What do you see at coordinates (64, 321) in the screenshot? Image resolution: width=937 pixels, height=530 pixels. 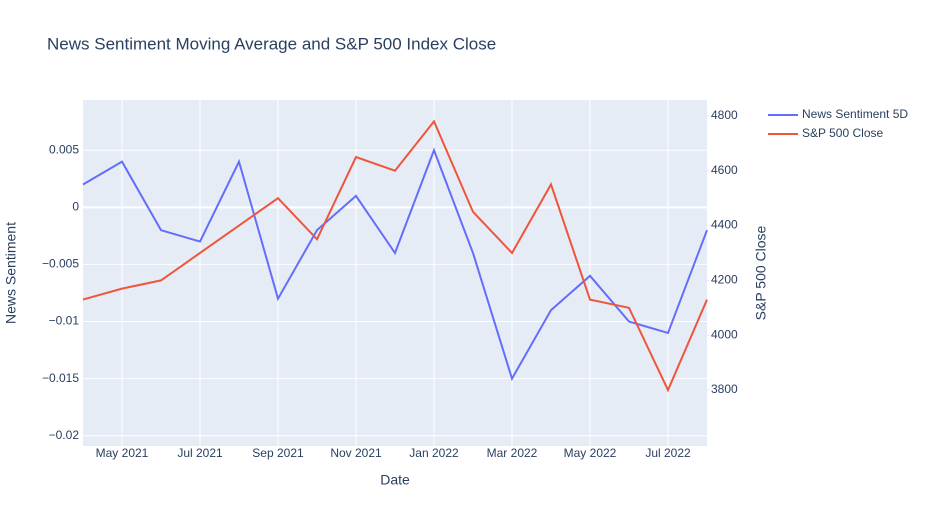 I see `y-tick-label: −0.01` at bounding box center [64, 321].